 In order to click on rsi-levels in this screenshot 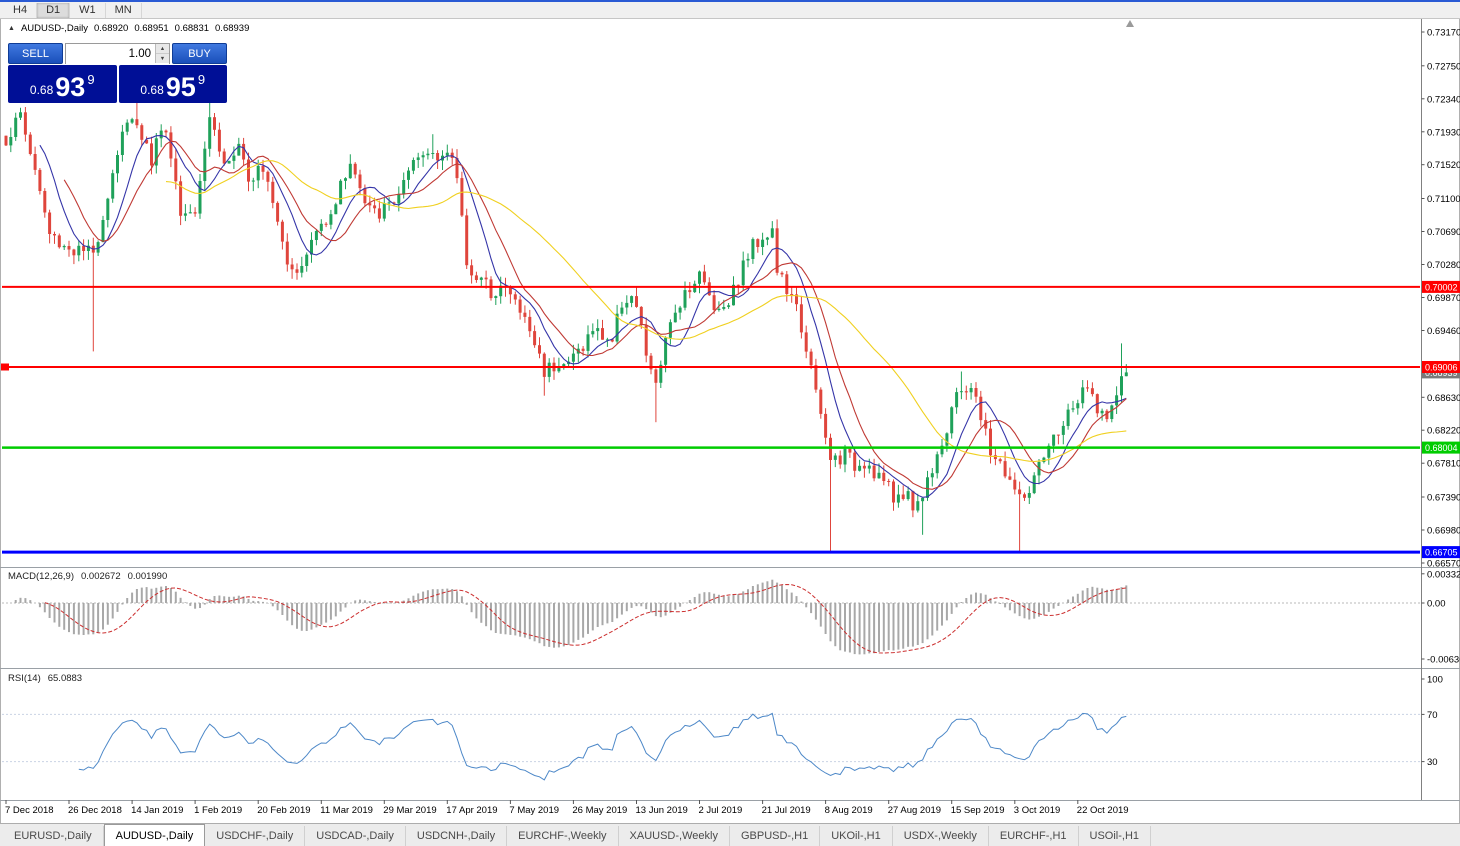, I will do `click(711, 738)`.